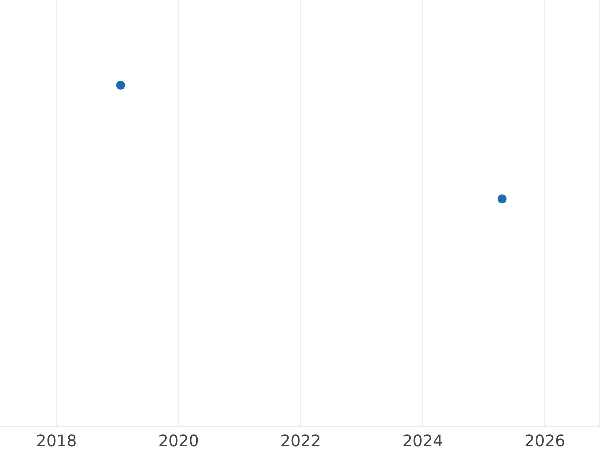 The height and width of the screenshot is (450, 600). Describe the element at coordinates (57, 440) in the screenshot. I see `x-tick-label: 2018` at that location.